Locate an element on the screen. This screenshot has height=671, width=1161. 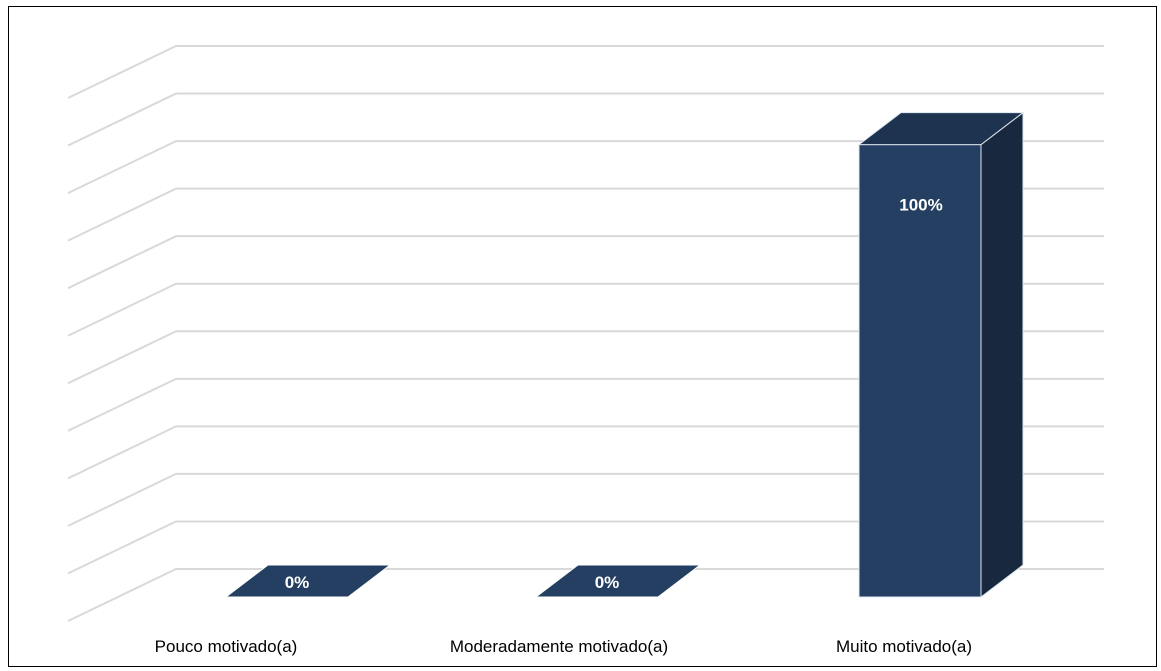
category-tick-label: Pouco motivado(a) is located at coordinates (226, 646).